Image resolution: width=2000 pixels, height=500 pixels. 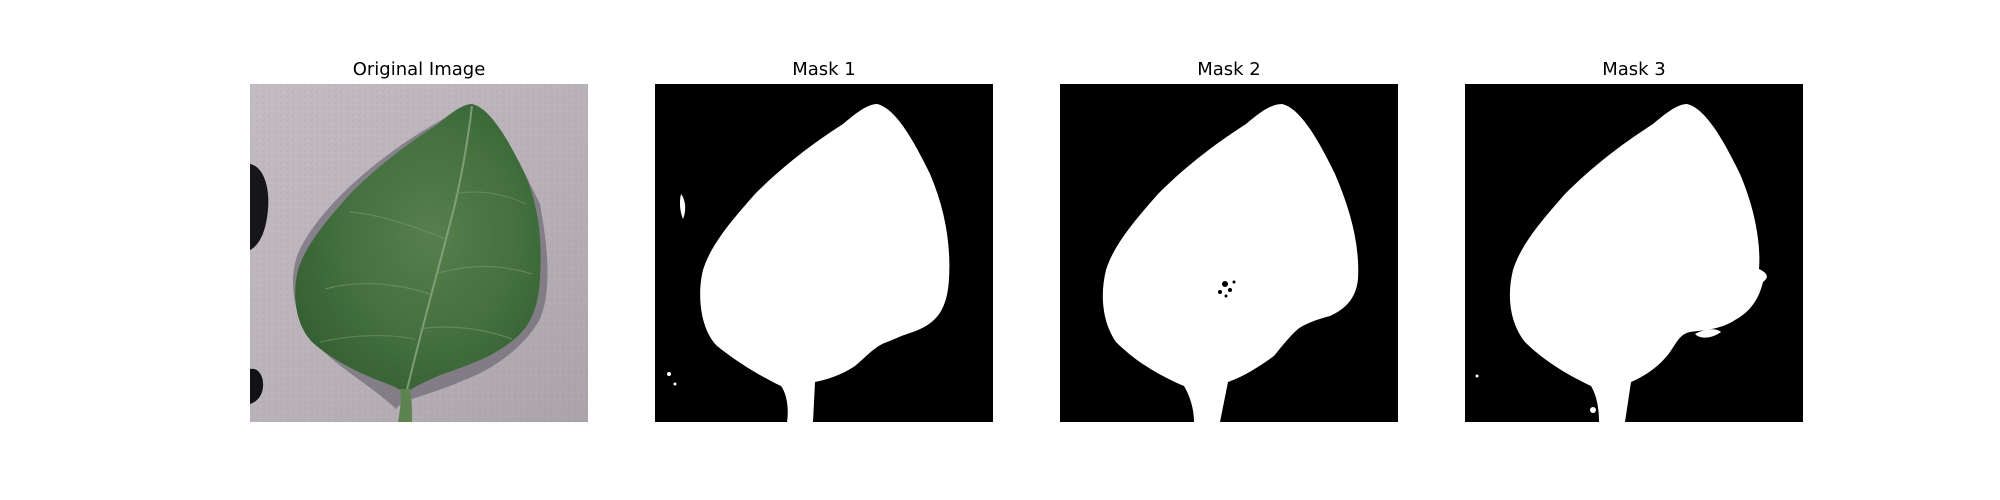 What do you see at coordinates (1634, 69) in the screenshot?
I see `panel-title: Mask 3` at bounding box center [1634, 69].